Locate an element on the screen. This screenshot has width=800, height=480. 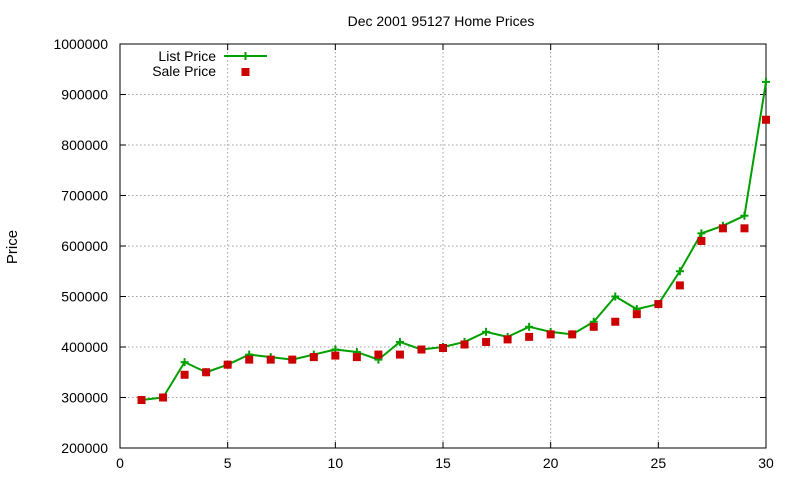
legend-label-list-price: List Price is located at coordinates (187, 56).